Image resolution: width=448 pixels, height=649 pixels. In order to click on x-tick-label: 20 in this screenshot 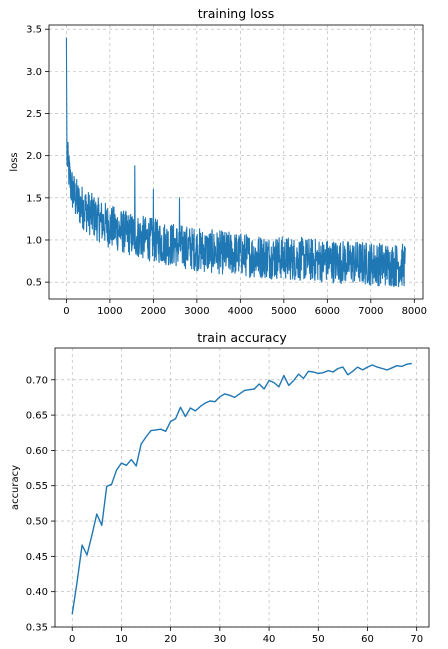, I will do `click(170, 639)`.